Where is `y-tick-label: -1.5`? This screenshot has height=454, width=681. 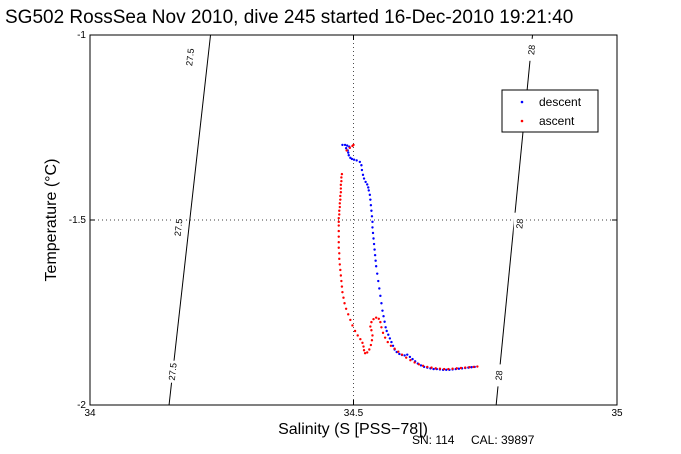
y-tick-label: -1.5 is located at coordinates (78, 220).